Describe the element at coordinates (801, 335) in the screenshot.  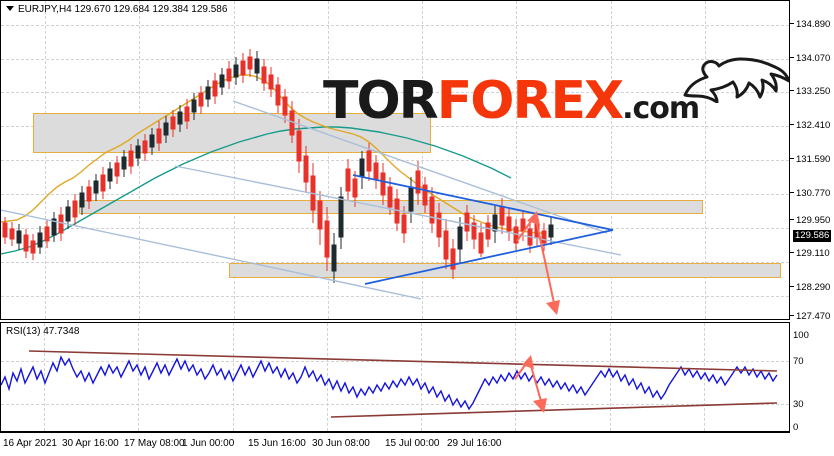
I see `rsi-tick: 100` at that location.